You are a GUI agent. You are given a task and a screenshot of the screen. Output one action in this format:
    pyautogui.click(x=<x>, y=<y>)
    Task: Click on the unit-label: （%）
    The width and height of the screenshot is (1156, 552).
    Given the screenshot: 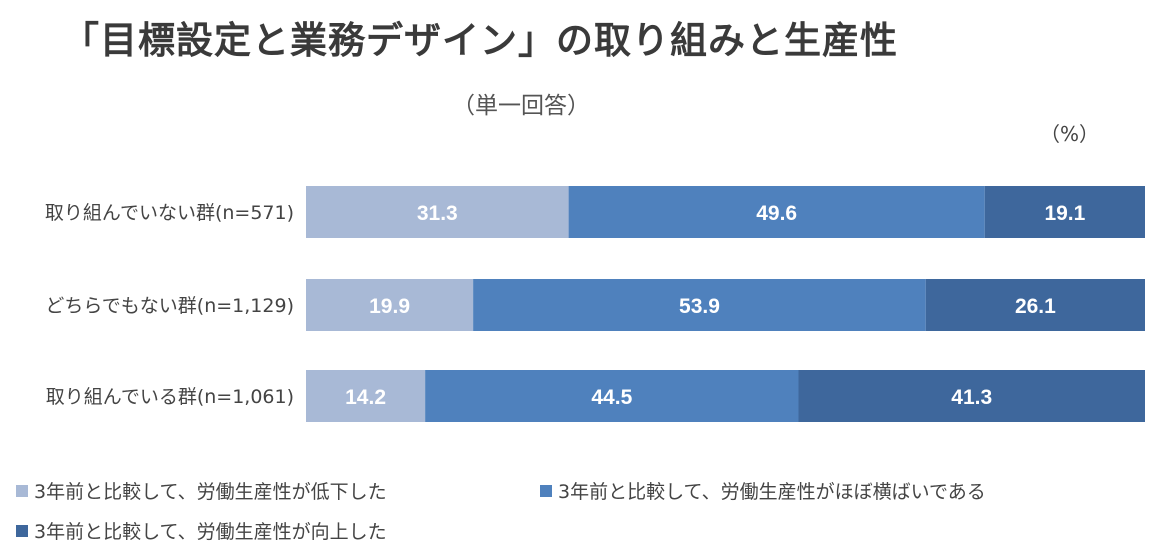 What is the action you would take?
    pyautogui.click(x=1070, y=134)
    